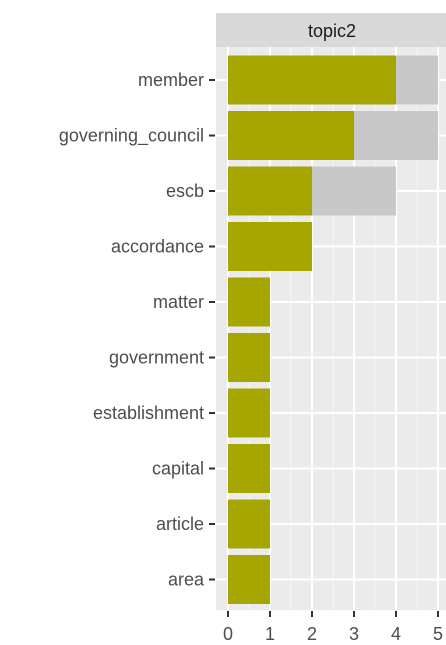 Image resolution: width=446 pixels, height=645 pixels. I want to click on facet-strip-label: topic2, so click(332, 31).